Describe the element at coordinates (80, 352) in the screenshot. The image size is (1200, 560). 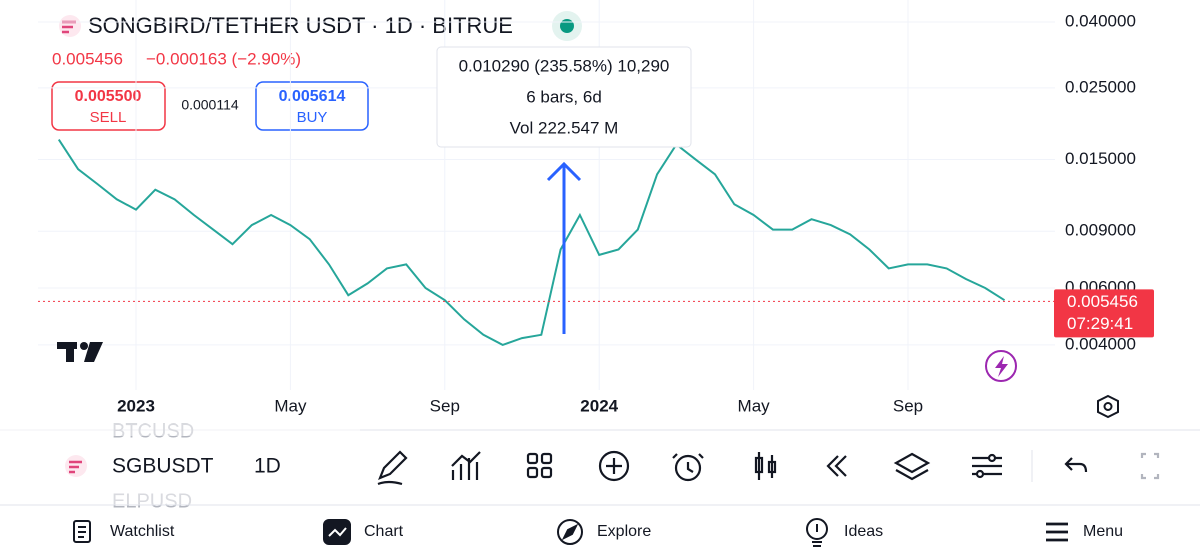
I see `tv-logo` at that location.